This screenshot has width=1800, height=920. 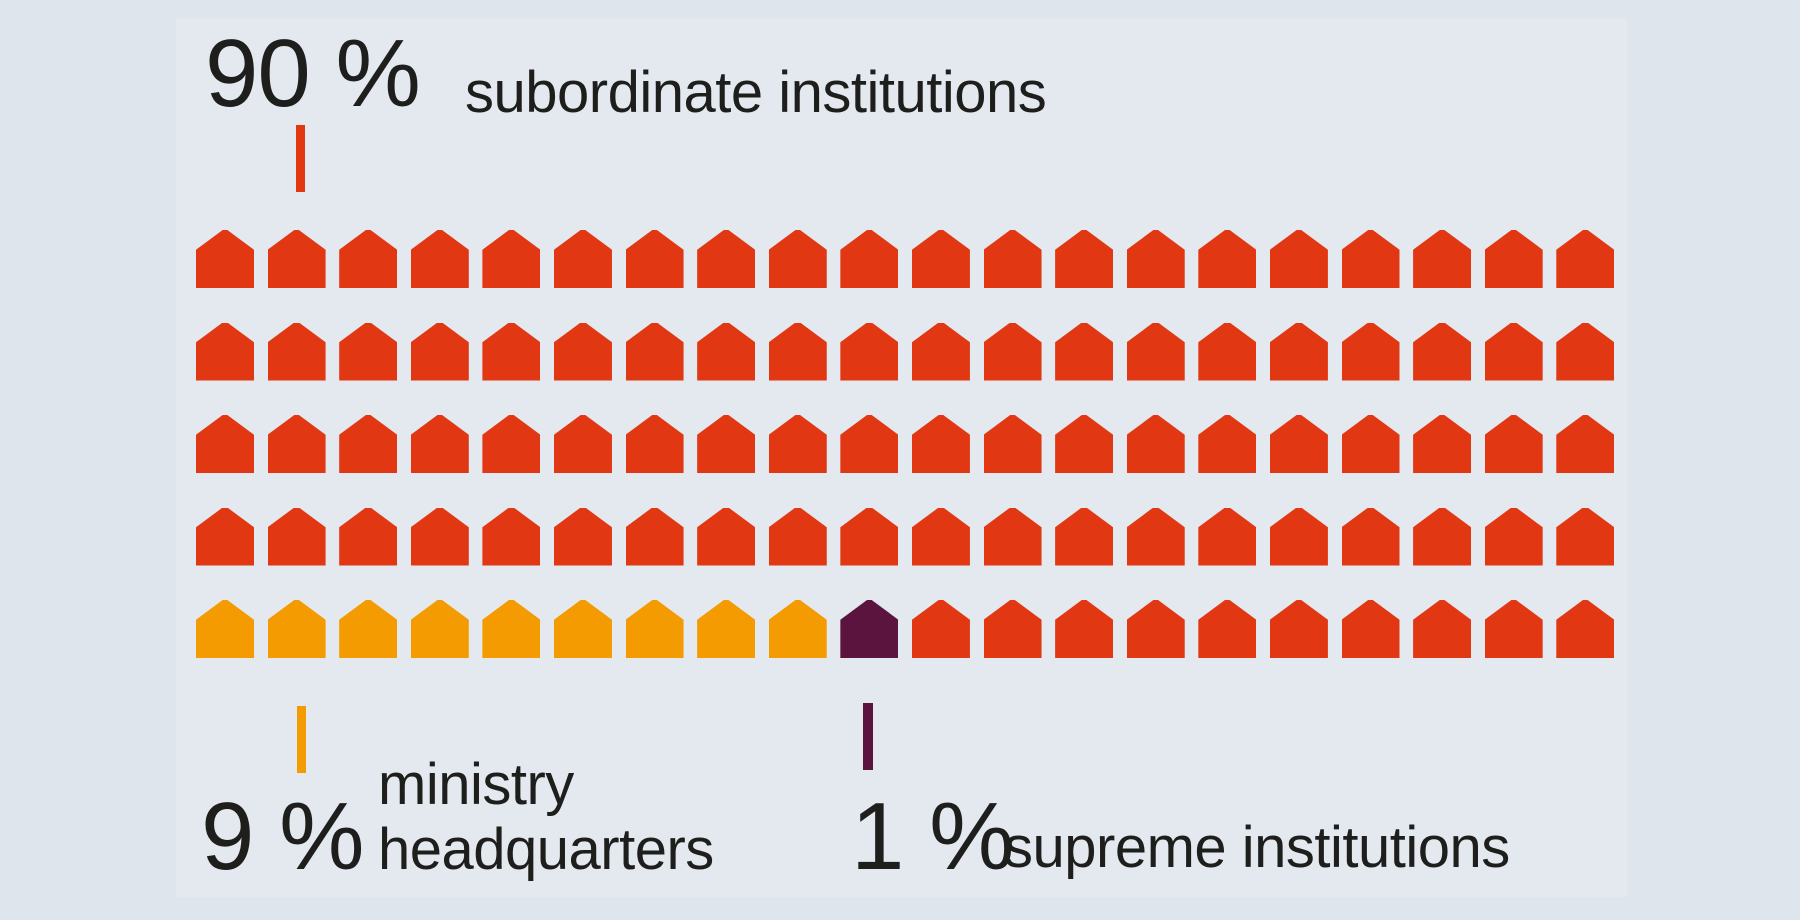 I want to click on callout-tick-supreme, so click(x=868, y=736).